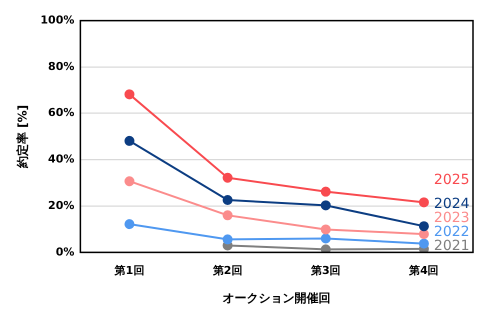 The image size is (495, 317). What do you see at coordinates (57, 19) in the screenshot?
I see `y-tick-label: 100%` at bounding box center [57, 19].